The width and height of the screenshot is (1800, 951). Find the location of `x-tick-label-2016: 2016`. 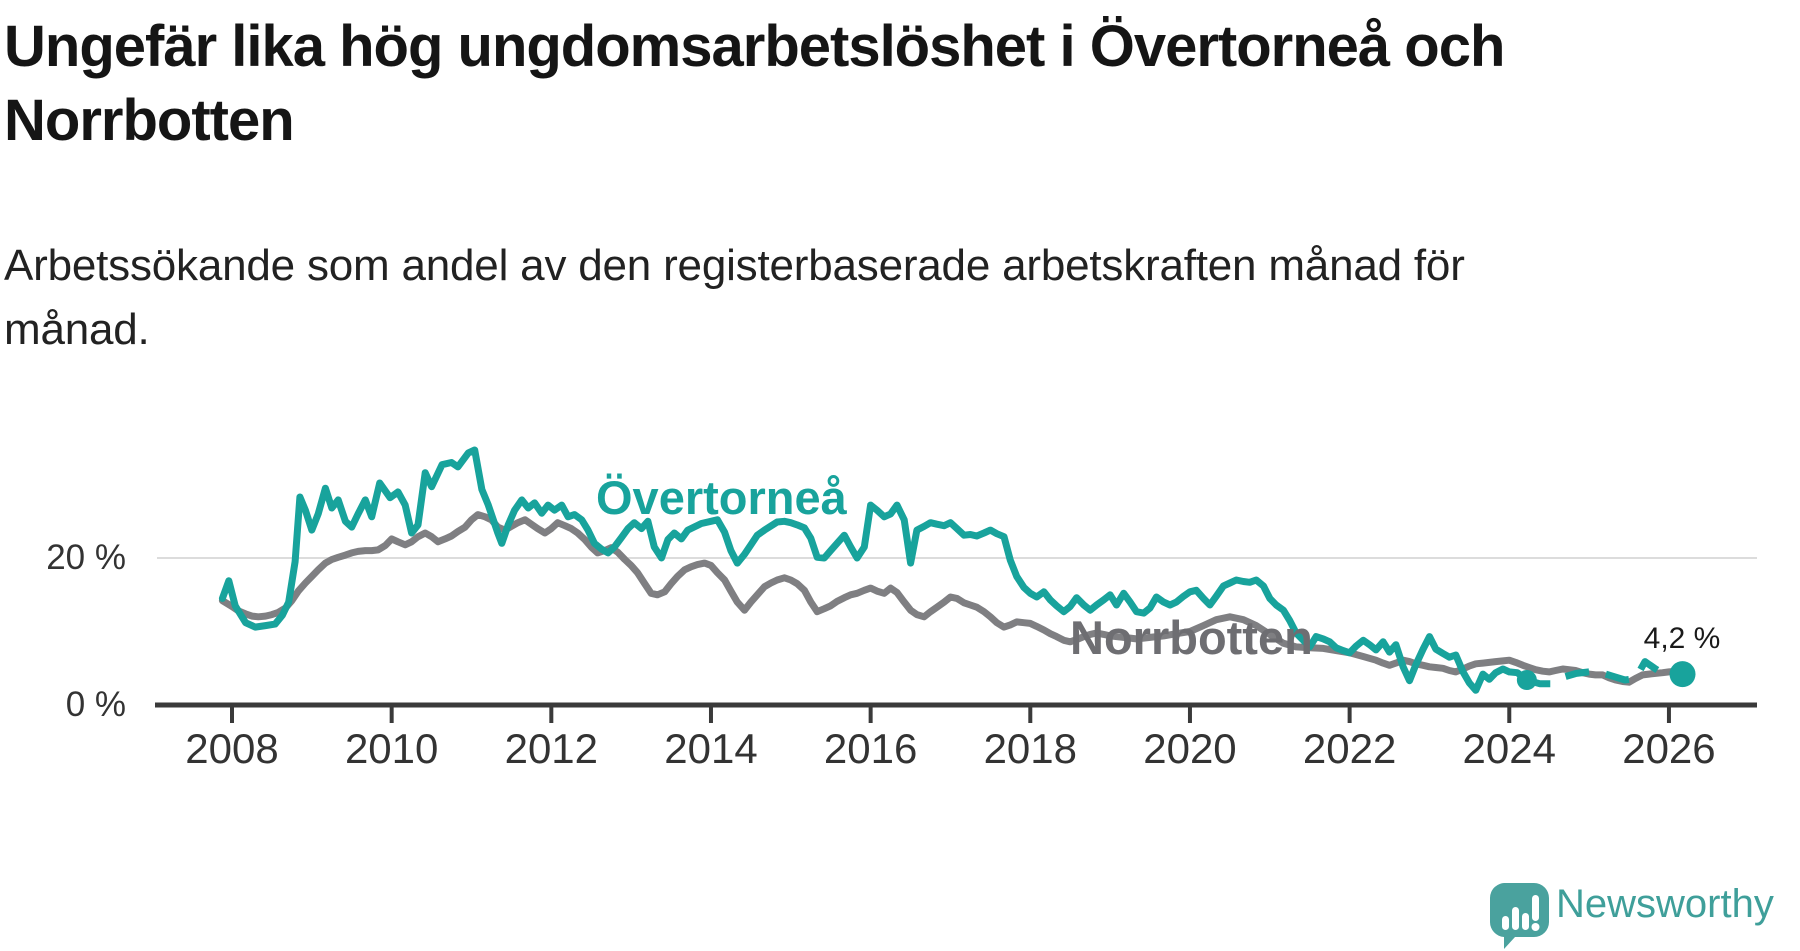

x-tick-label-2016: 2016 is located at coordinates (870, 748).